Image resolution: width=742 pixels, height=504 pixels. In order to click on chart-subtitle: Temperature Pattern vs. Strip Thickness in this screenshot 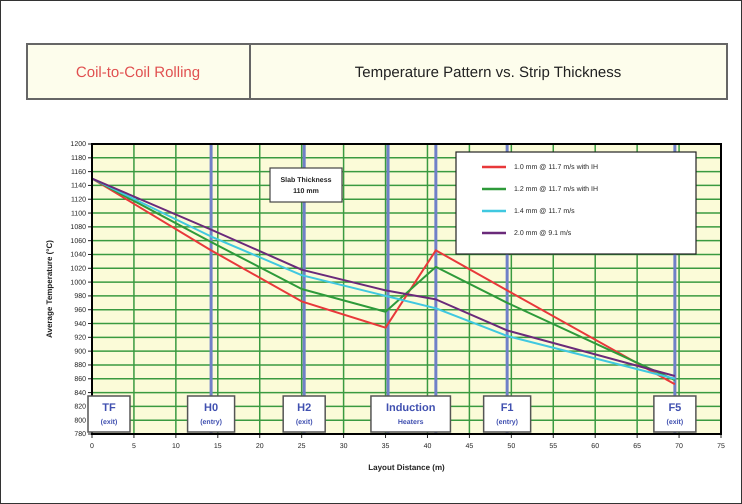, I will do `click(488, 72)`.